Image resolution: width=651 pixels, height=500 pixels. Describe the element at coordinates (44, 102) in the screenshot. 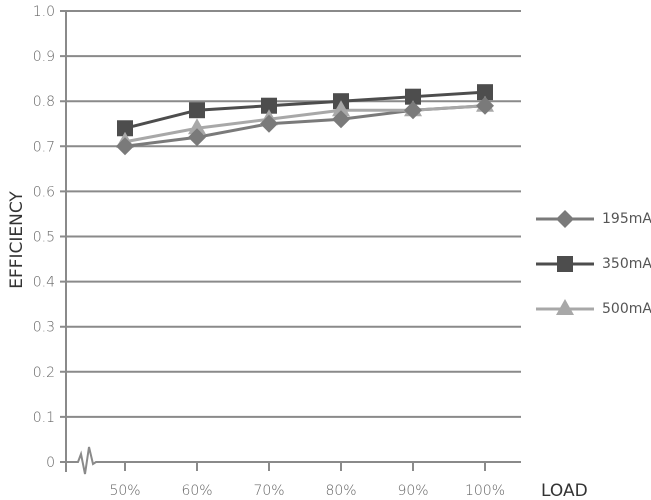

I see `y-tick-label: 0.8` at that location.